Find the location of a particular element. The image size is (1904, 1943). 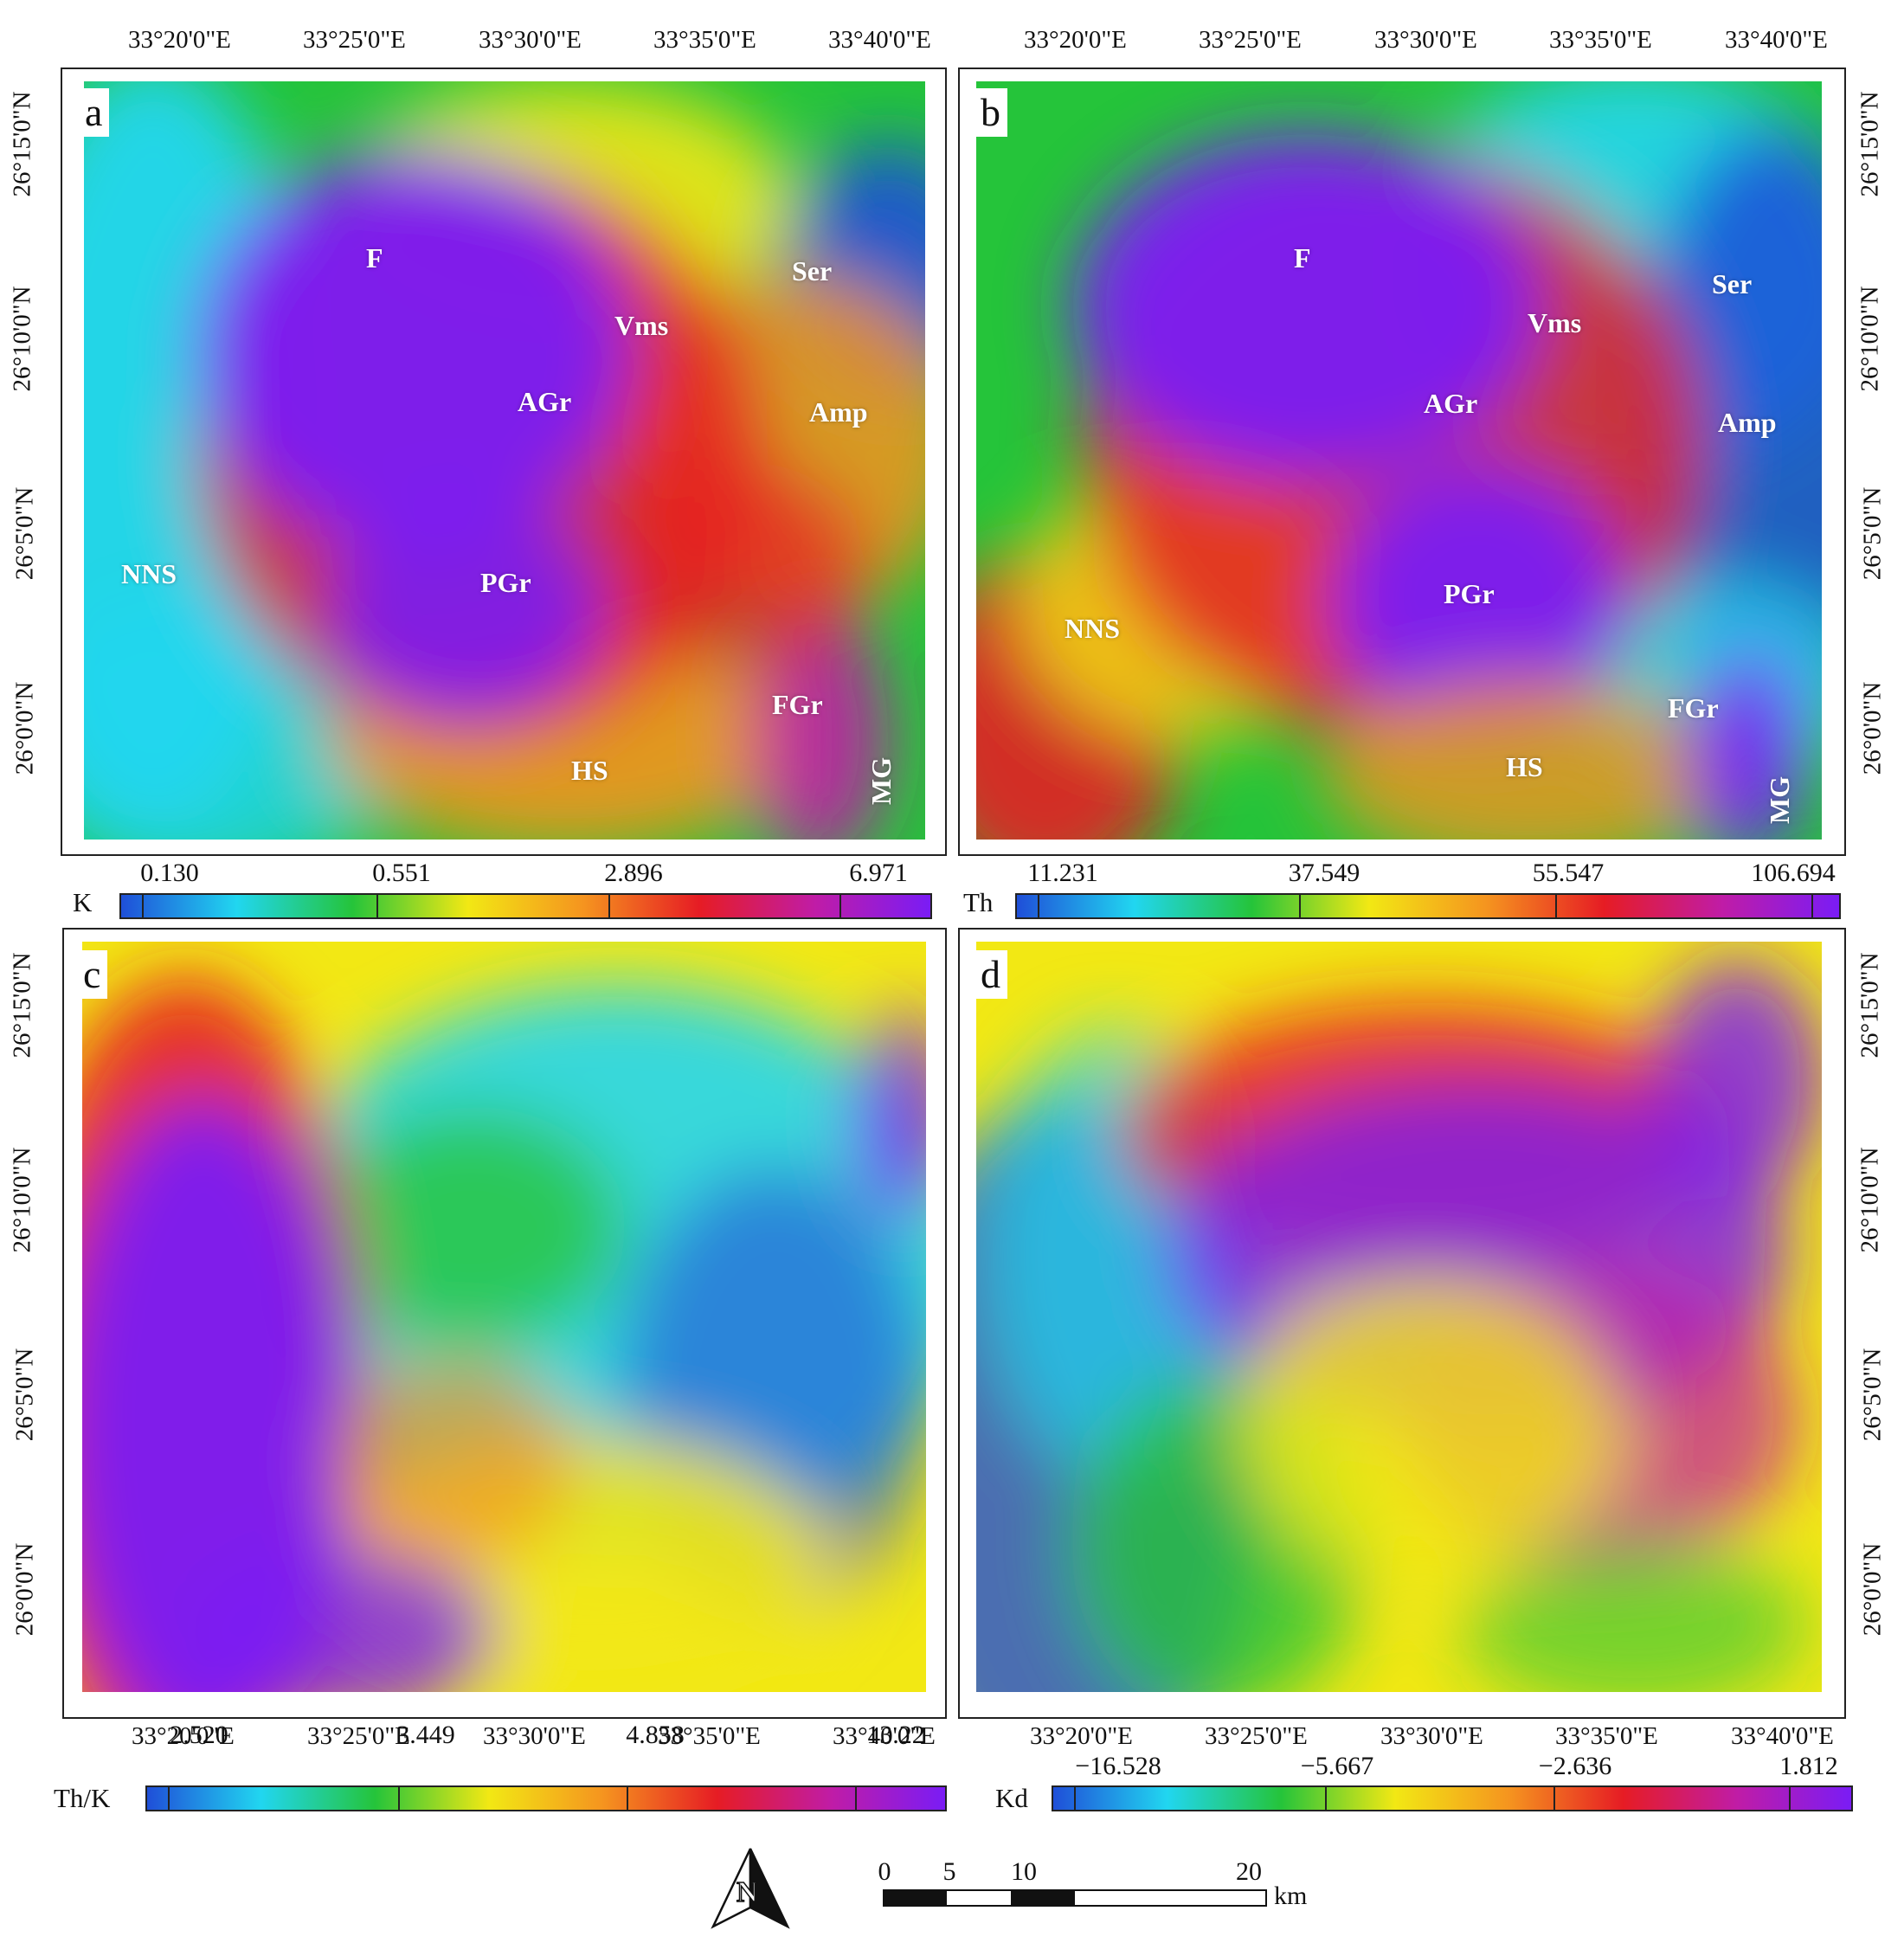

cb-c-val: 13.22 is located at coordinates (895, 1735).